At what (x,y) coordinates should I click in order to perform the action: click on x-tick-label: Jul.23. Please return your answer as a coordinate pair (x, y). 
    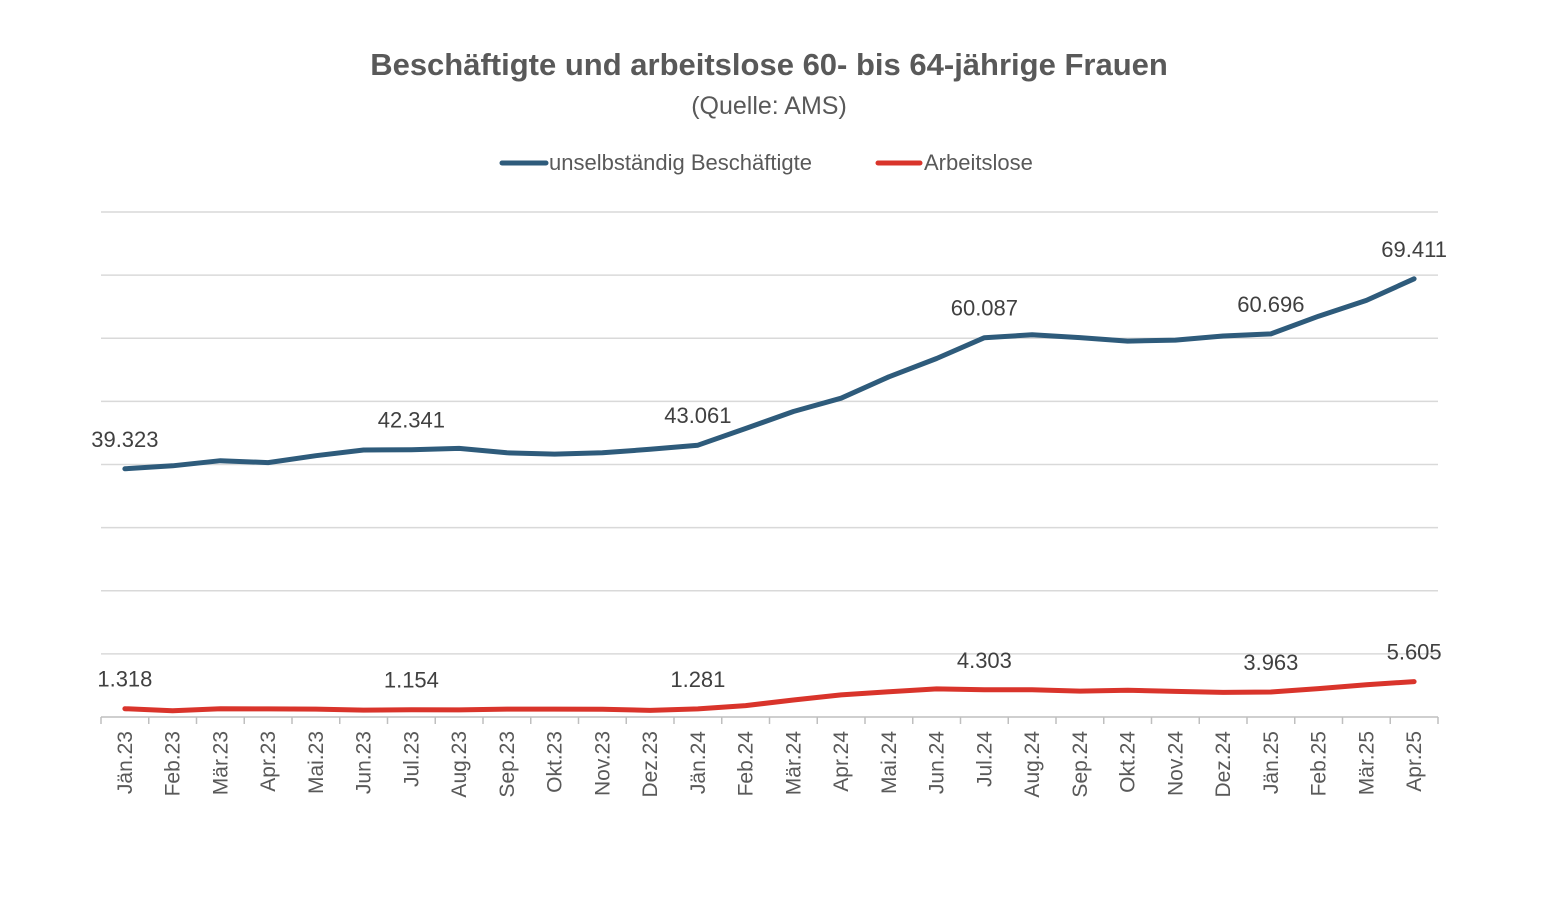
    Looking at the image, I should click on (411, 759).